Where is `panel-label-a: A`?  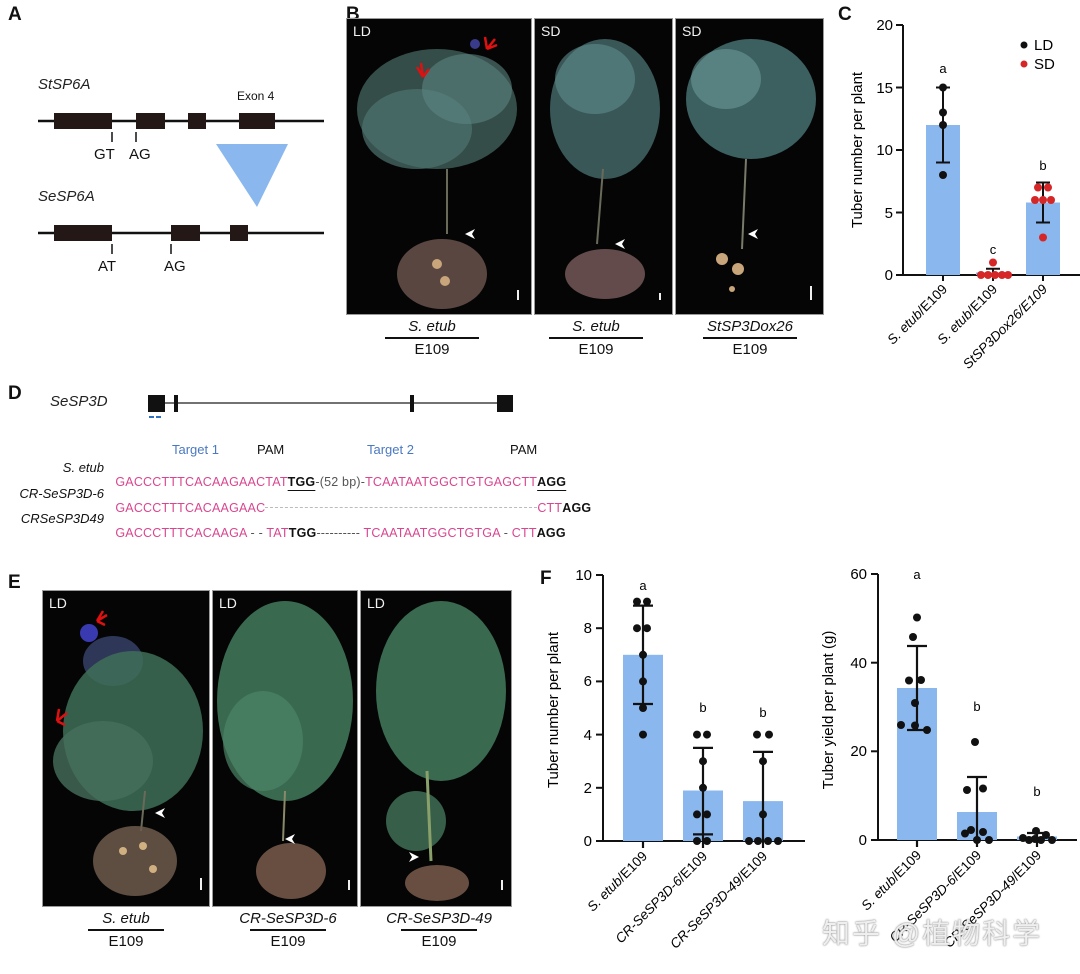 panel-label-a: A is located at coordinates (15, 14).